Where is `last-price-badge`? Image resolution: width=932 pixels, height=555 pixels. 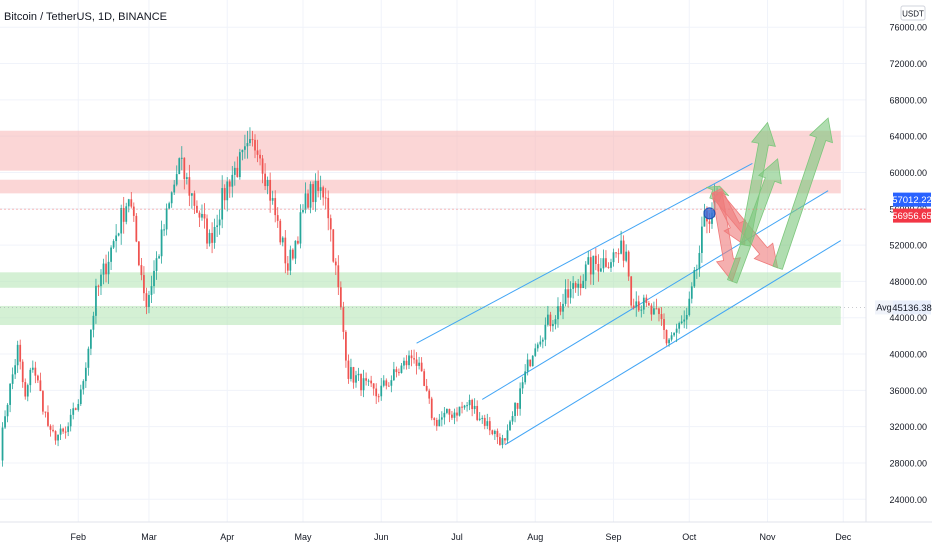
last-price-badge is located at coordinates (912, 199).